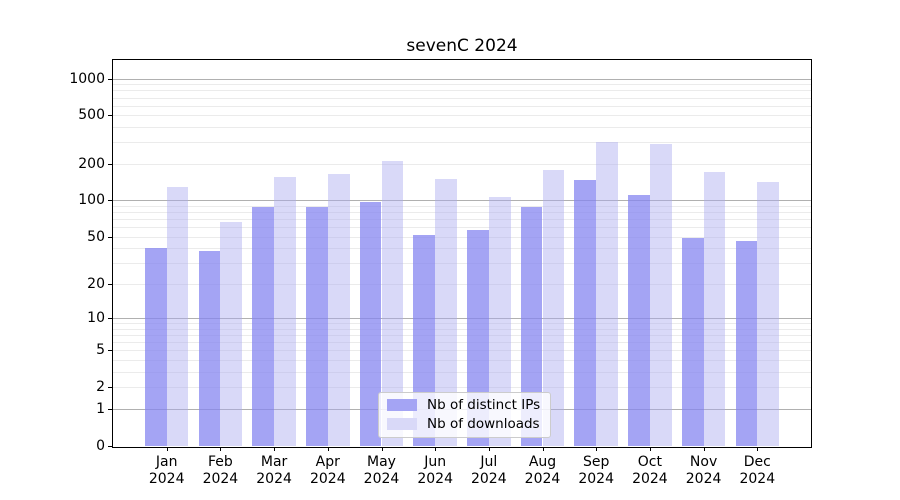  I want to click on x-tick-label-aug: Aug 2024, so click(542, 470).